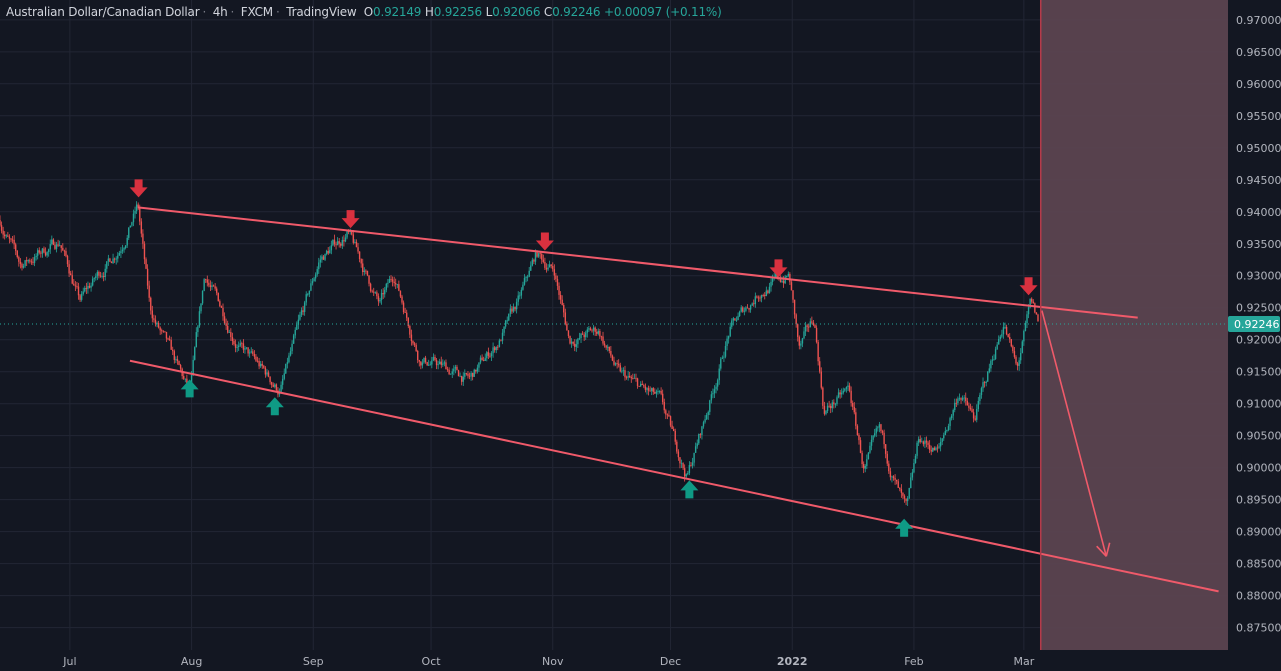 The image size is (1281, 671). What do you see at coordinates (103, 12) in the screenshot?
I see `symbol-name: Australian Dollar/Canadian Dollar` at bounding box center [103, 12].